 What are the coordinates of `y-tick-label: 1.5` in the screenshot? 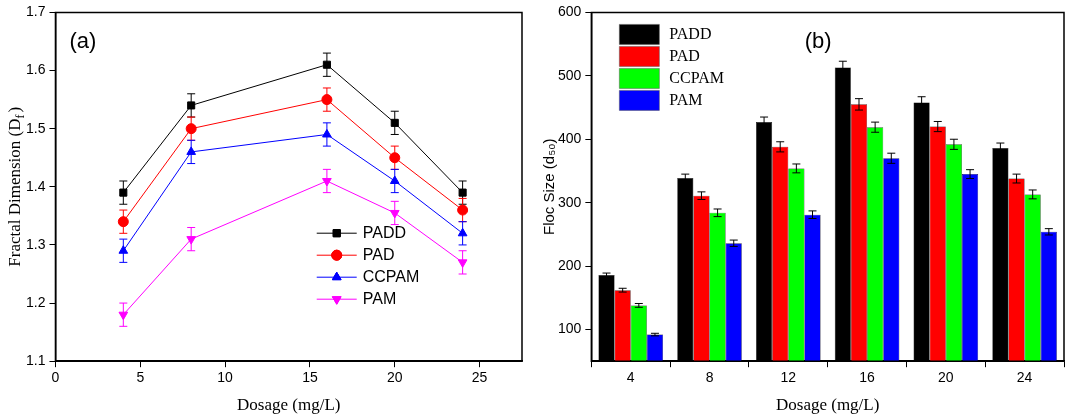 It's located at (35, 127).